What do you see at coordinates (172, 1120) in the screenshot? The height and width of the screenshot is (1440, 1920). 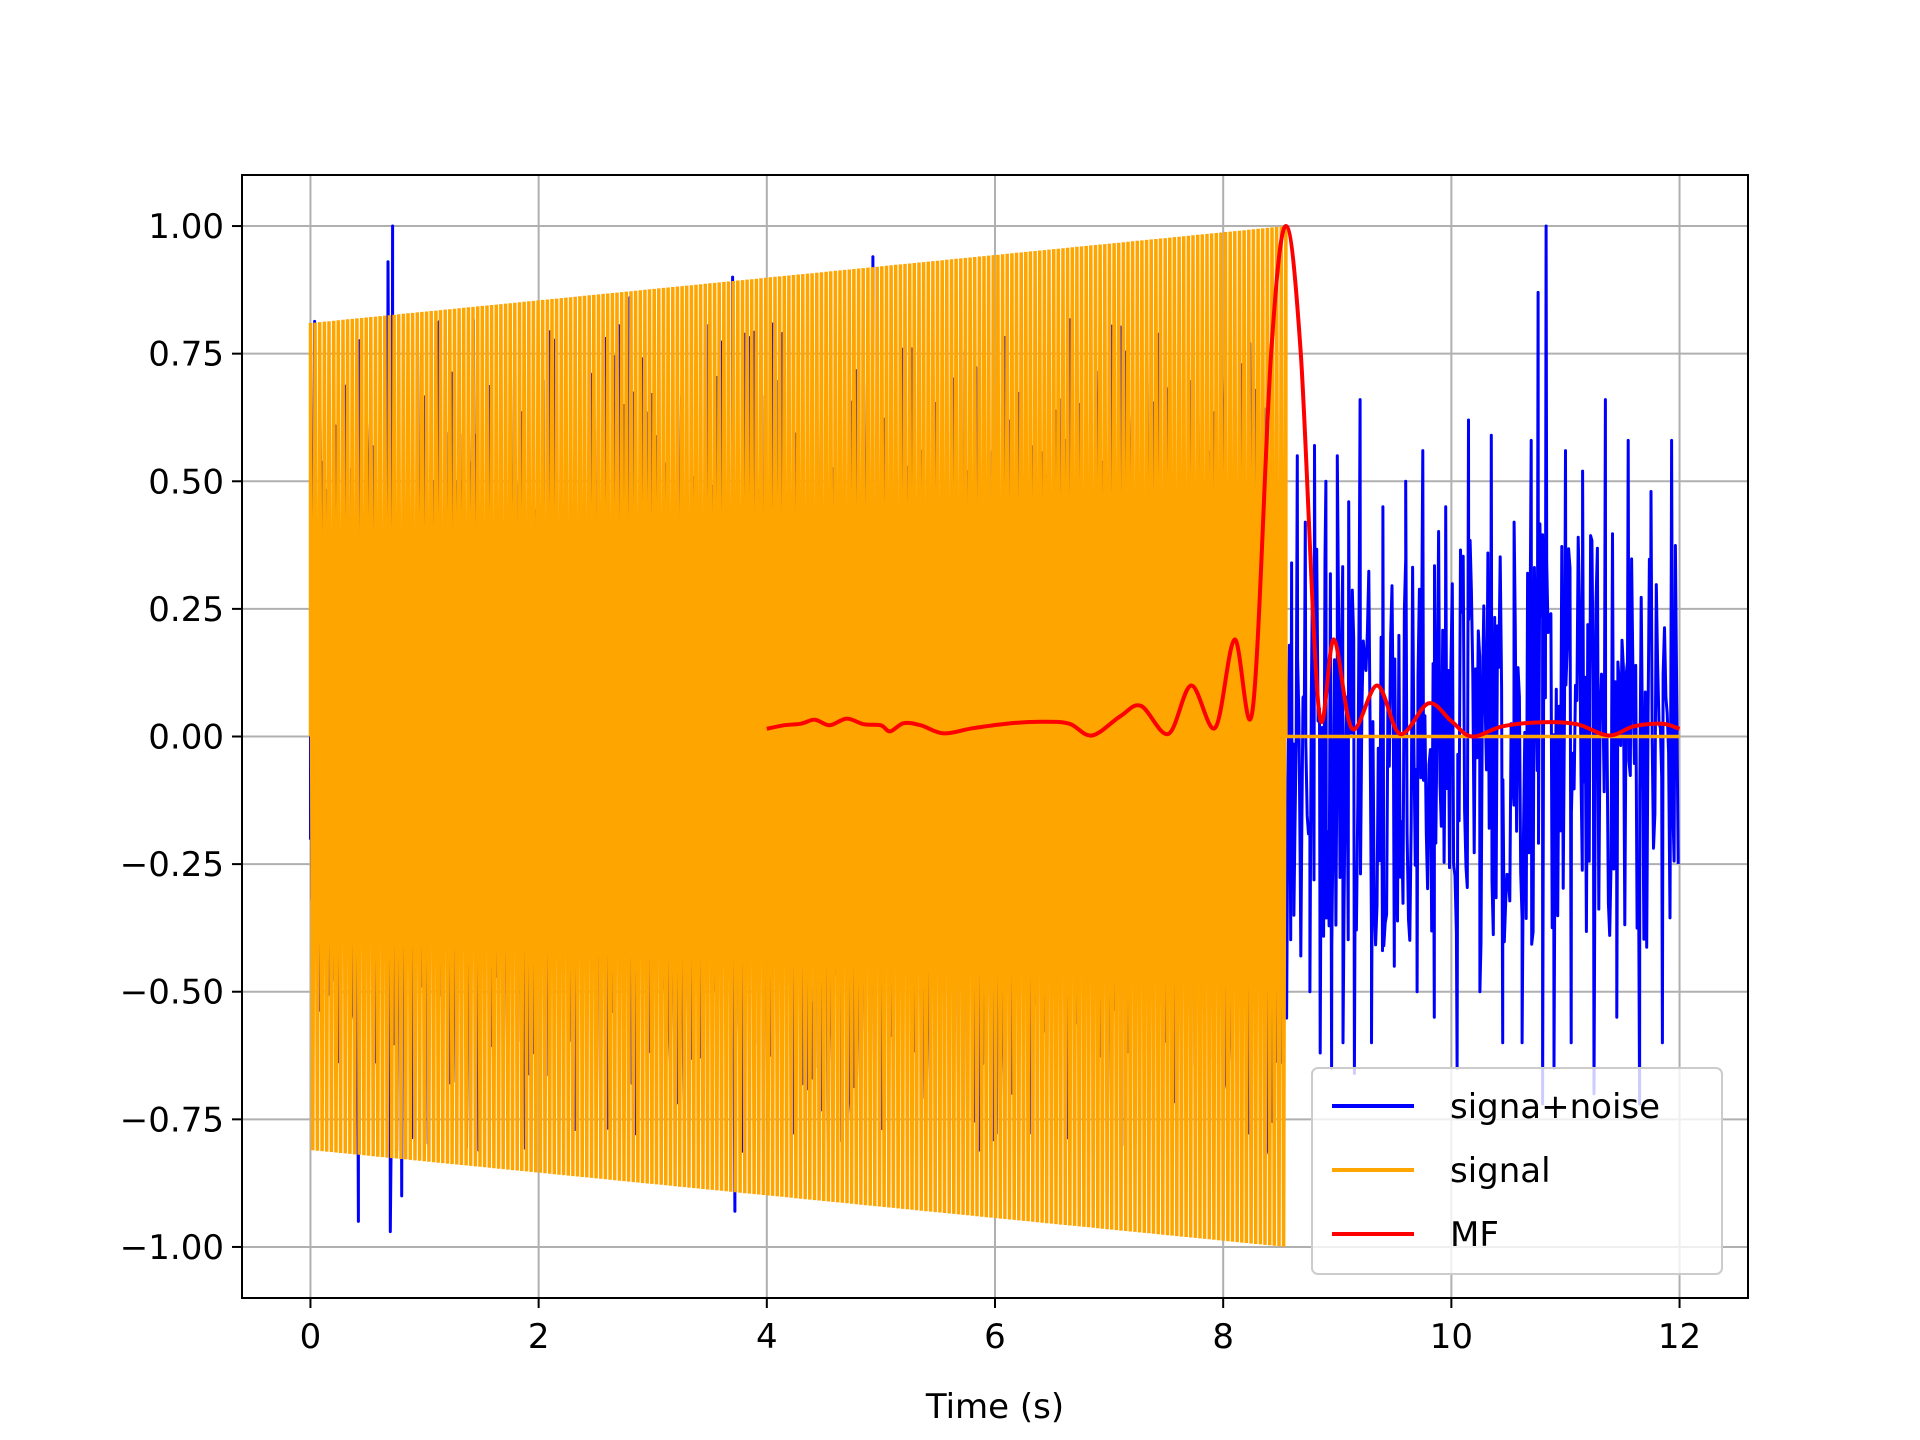 I see `y-tick-label: −0.75` at bounding box center [172, 1120].